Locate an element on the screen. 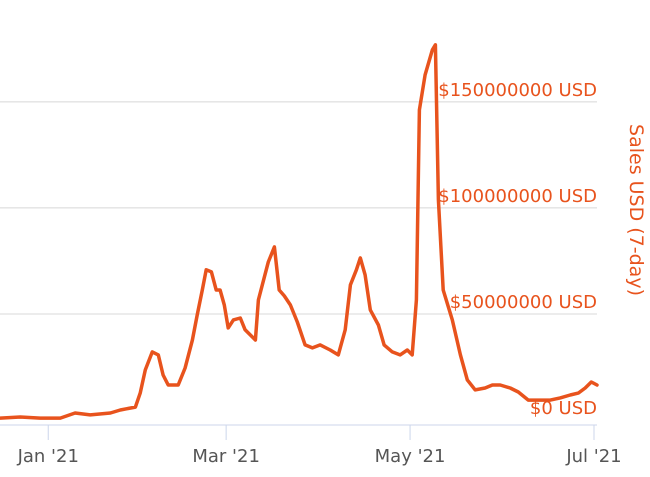 The image size is (650, 477). y-tick-label: $50000000 USD is located at coordinates (523, 302).